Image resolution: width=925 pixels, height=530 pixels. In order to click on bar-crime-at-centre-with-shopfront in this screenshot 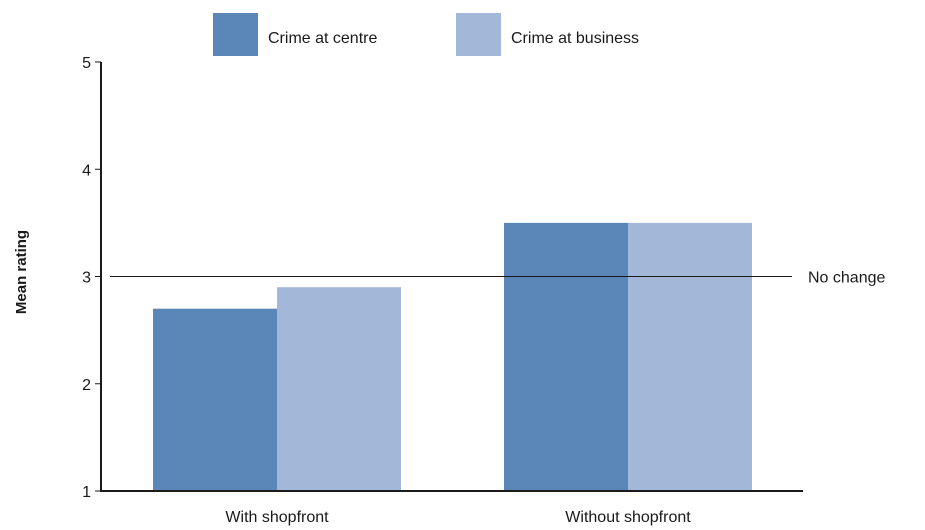, I will do `click(215, 399)`.